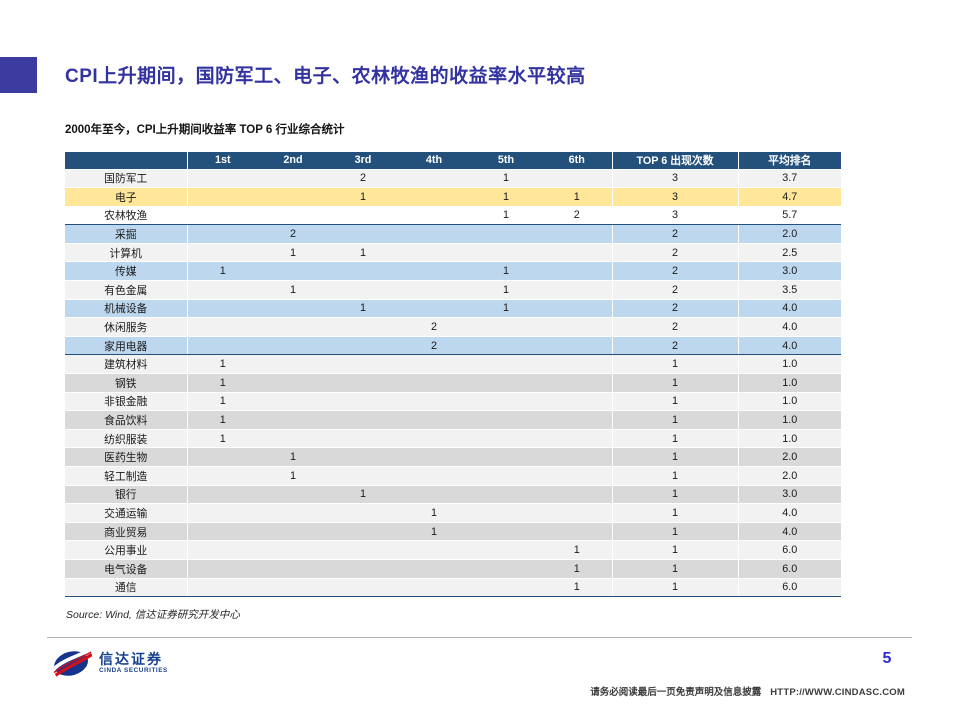 The width and height of the screenshot is (959, 719). What do you see at coordinates (126, 216) in the screenshot?
I see `row-label: 农林牧渔` at bounding box center [126, 216].